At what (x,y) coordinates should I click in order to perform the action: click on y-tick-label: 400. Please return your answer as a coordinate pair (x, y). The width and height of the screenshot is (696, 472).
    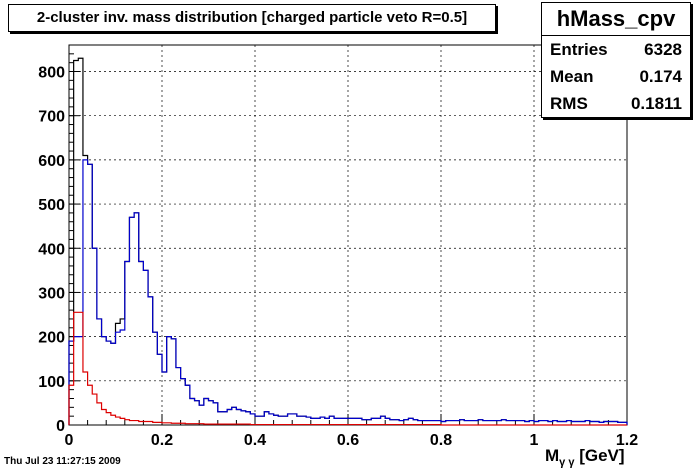
    Looking at the image, I should click on (51, 249).